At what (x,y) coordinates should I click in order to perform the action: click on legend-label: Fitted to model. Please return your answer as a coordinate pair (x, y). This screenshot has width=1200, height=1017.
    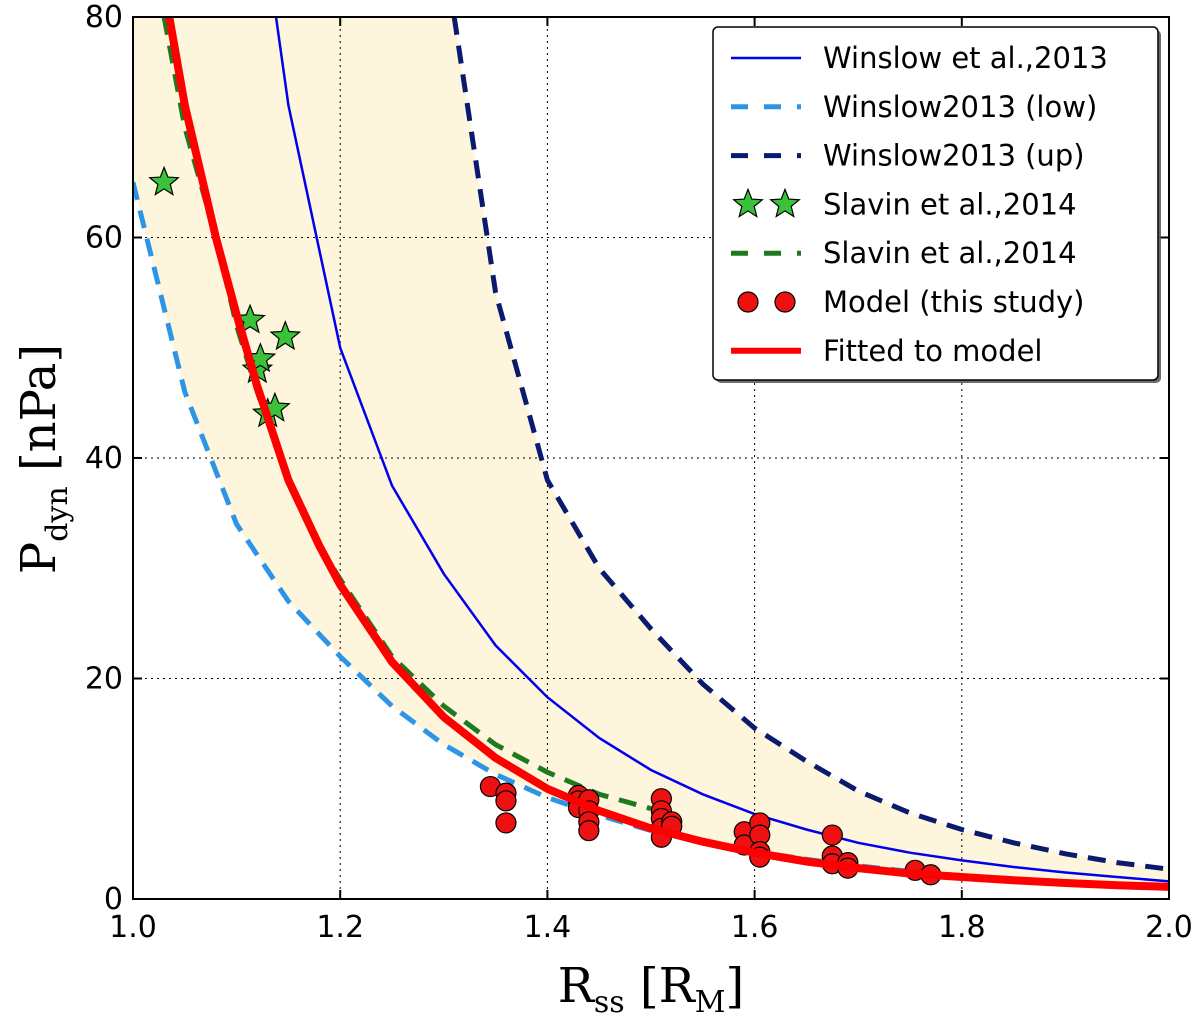
    Looking at the image, I should click on (932, 351).